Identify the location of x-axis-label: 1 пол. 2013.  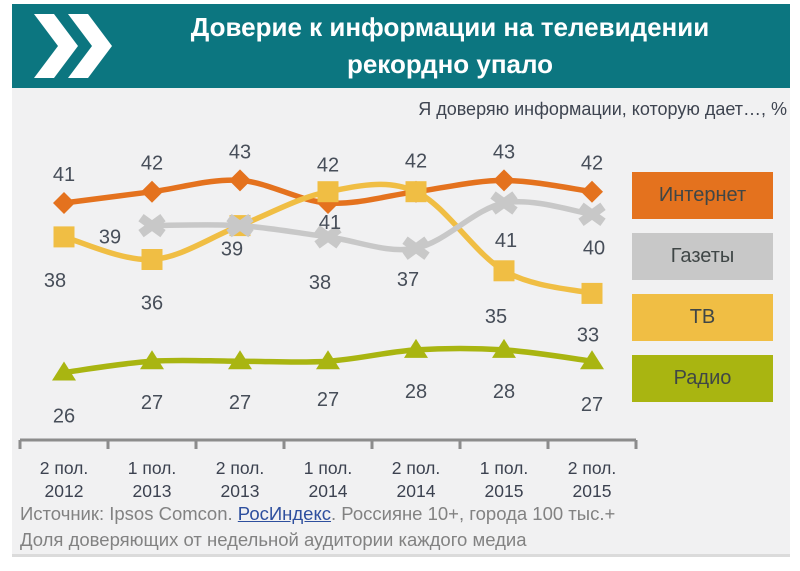
(152, 479).